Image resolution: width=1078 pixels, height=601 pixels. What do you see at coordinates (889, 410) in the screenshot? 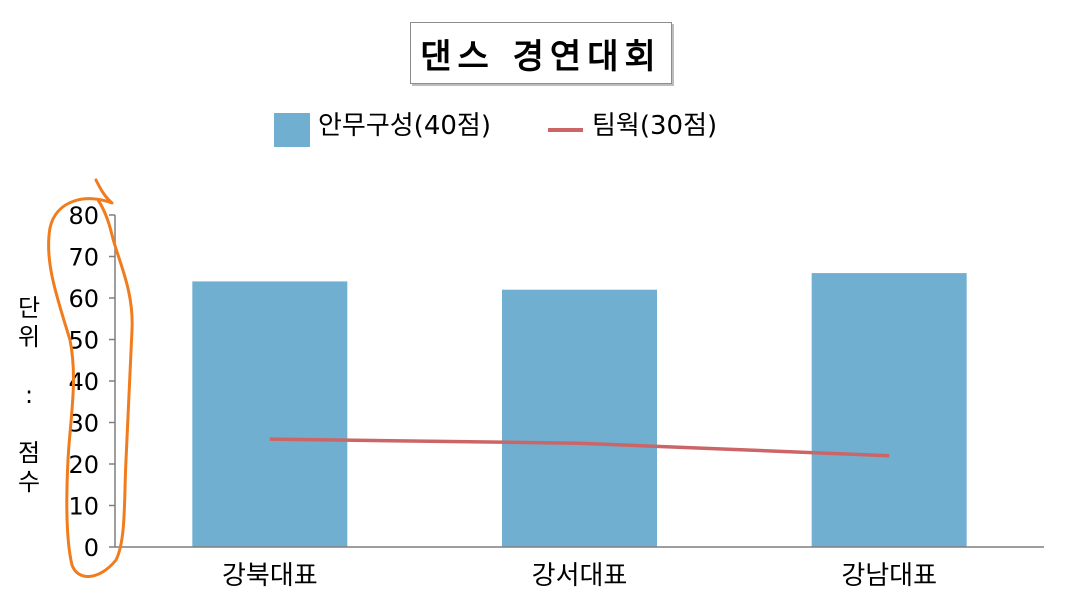
I see `bar-강남대표` at bounding box center [889, 410].